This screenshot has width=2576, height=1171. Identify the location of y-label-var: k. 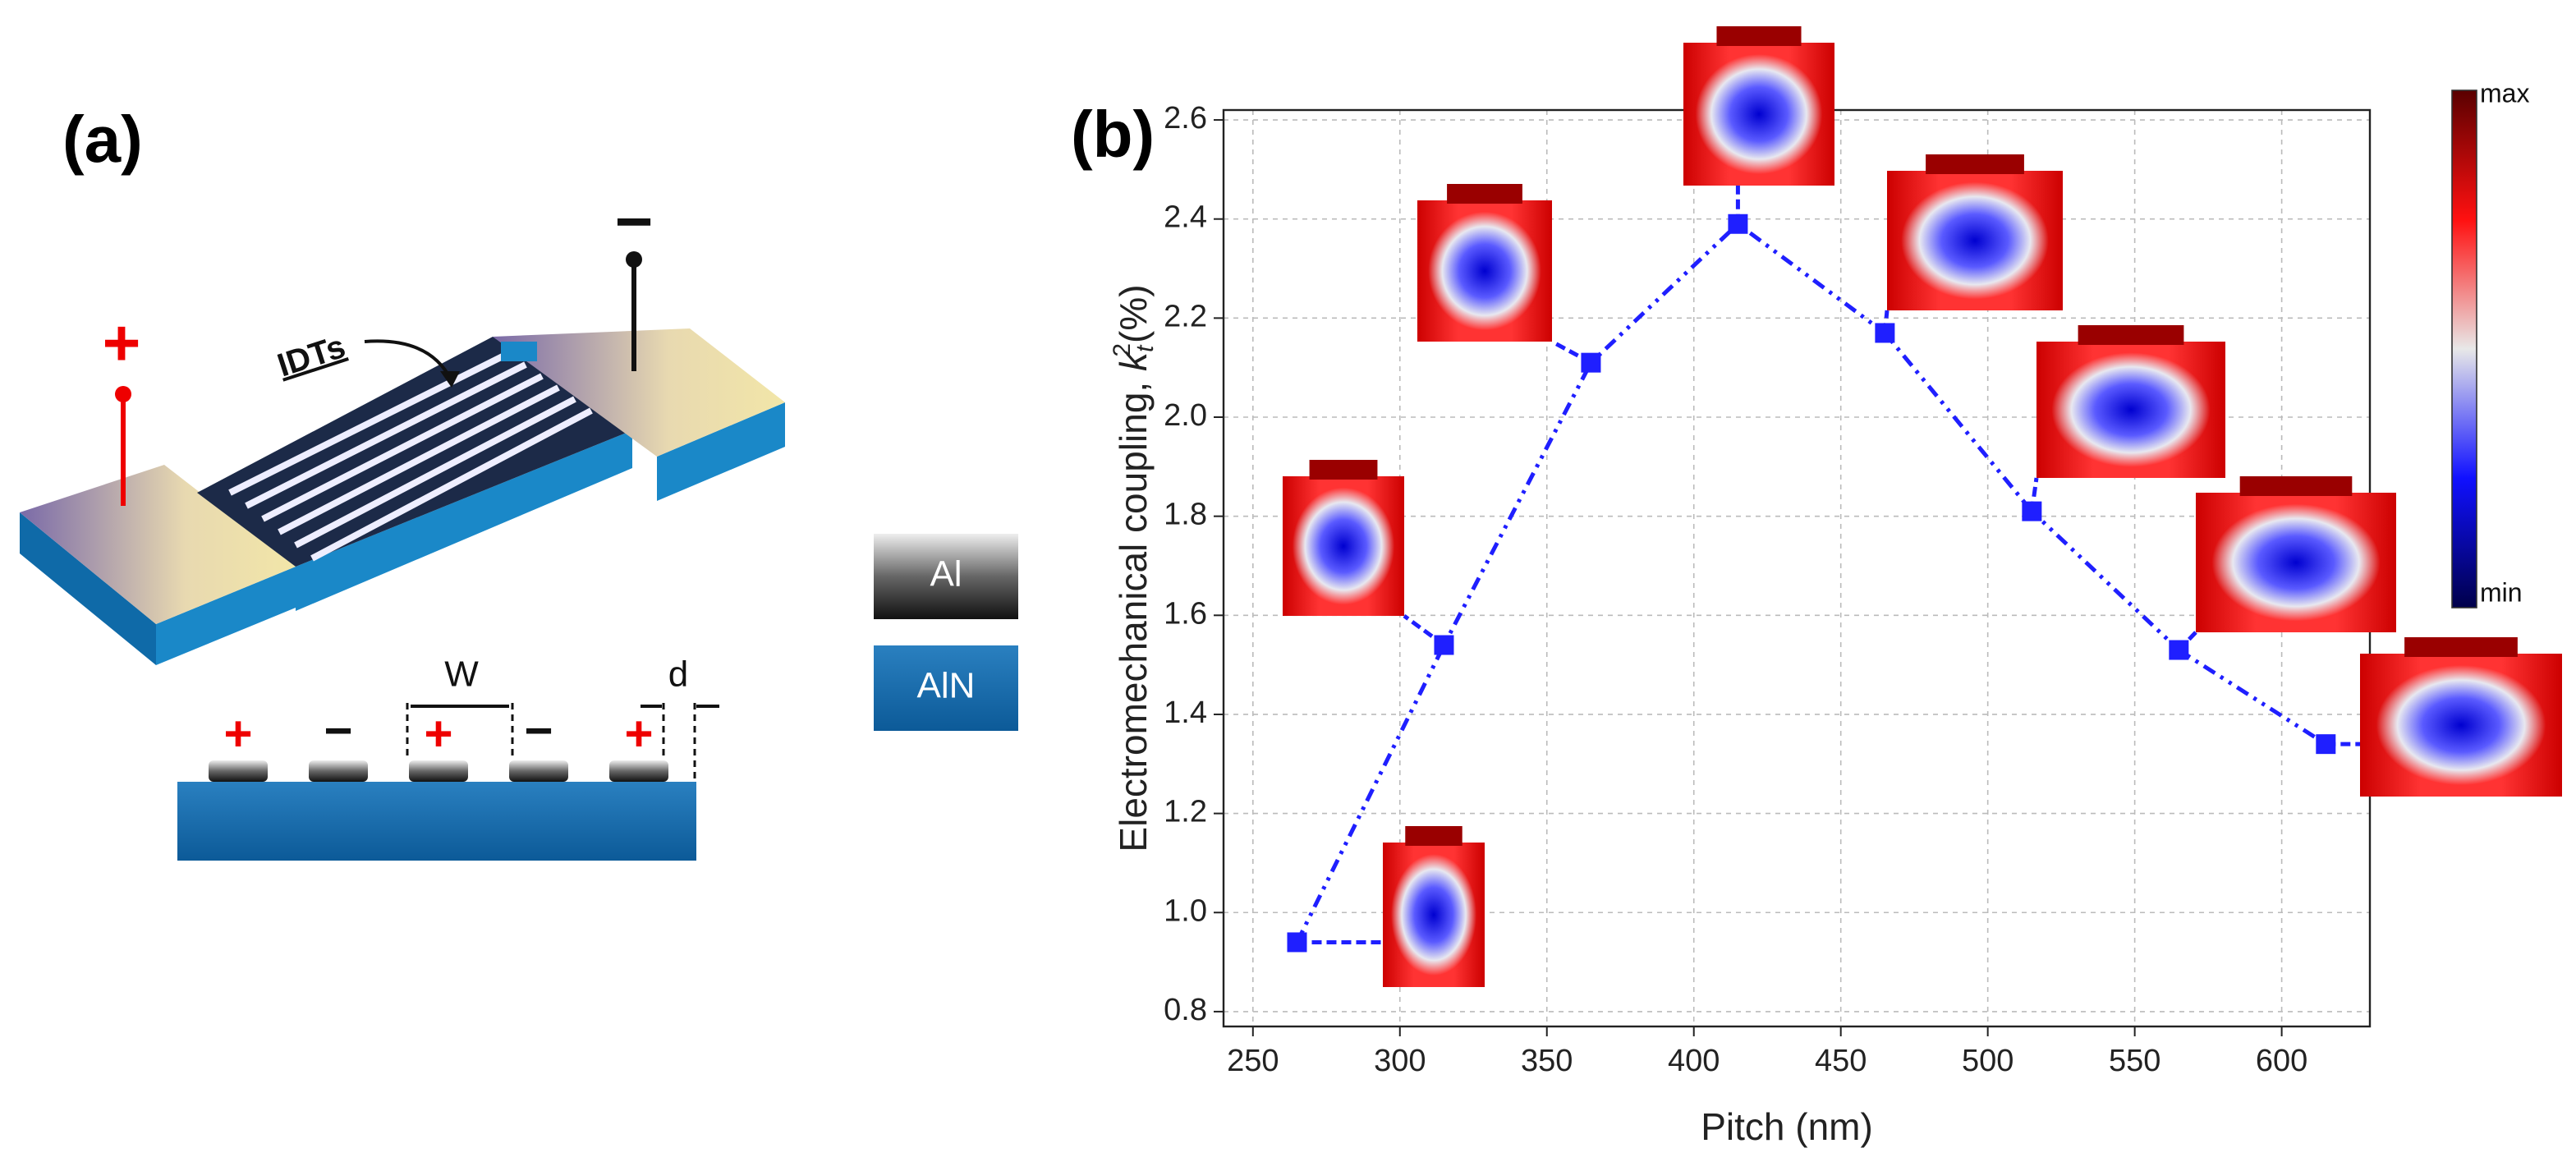
(1133, 361).